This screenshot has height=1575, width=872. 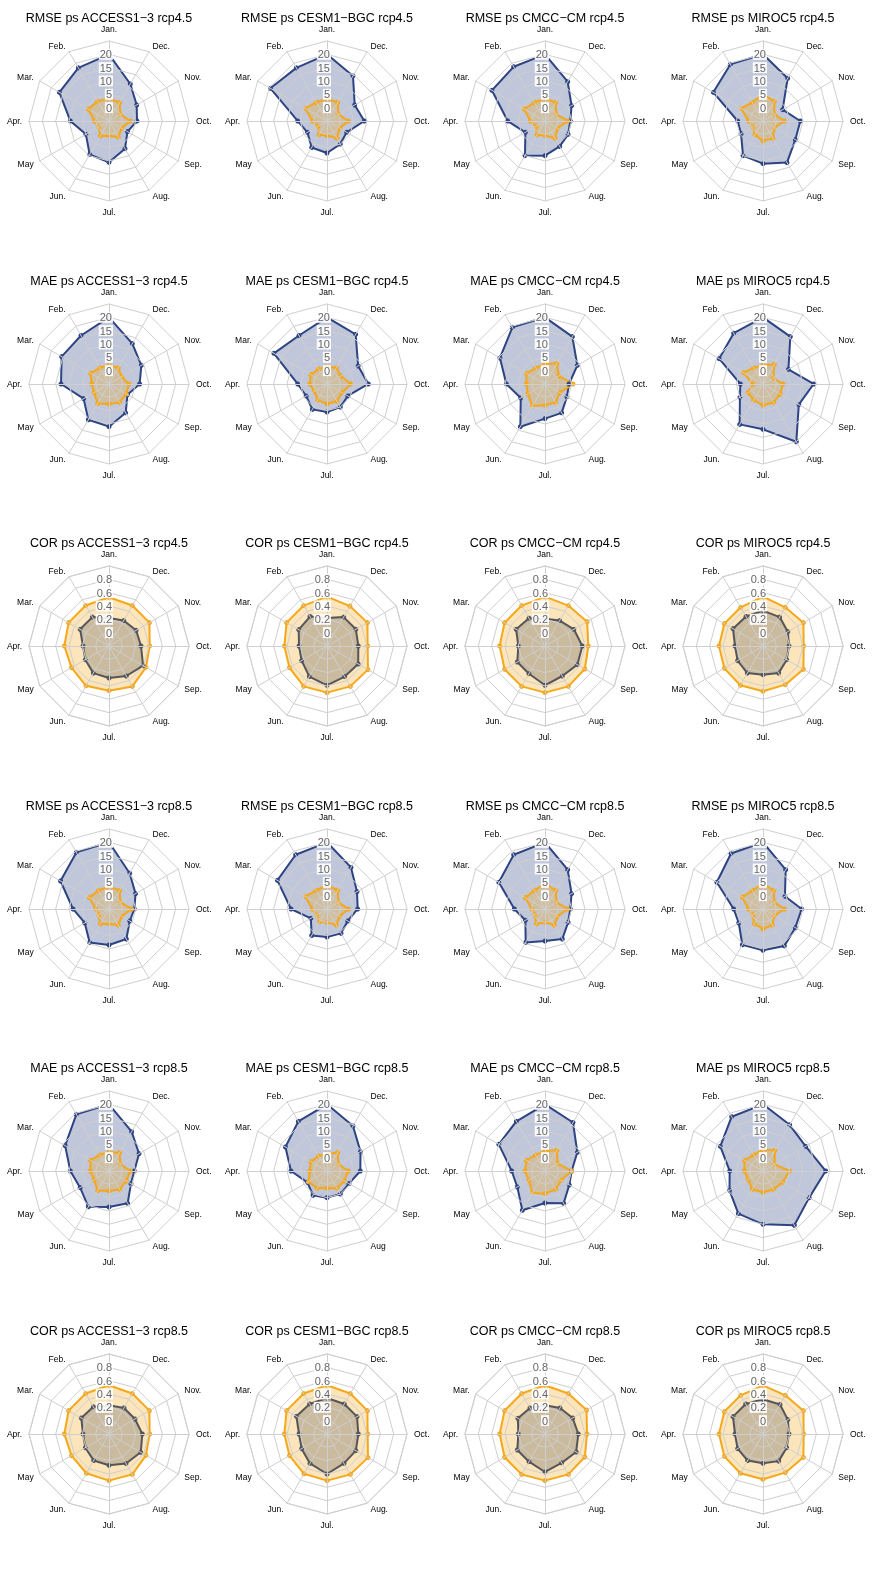 I want to click on chart-title: RMSE ps CESM1−BGC rcp8.5, so click(x=327, y=805).